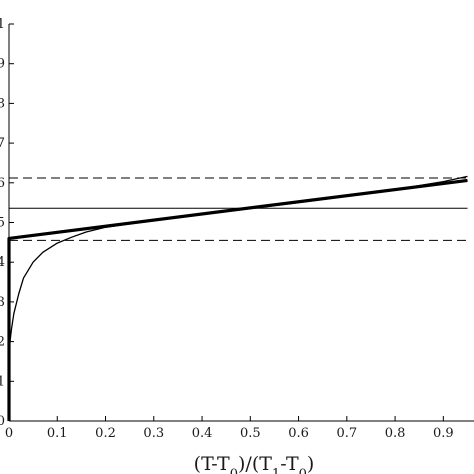  What do you see at coordinates (202, 433) in the screenshot?
I see `x-tick-label: 0.4` at bounding box center [202, 433].